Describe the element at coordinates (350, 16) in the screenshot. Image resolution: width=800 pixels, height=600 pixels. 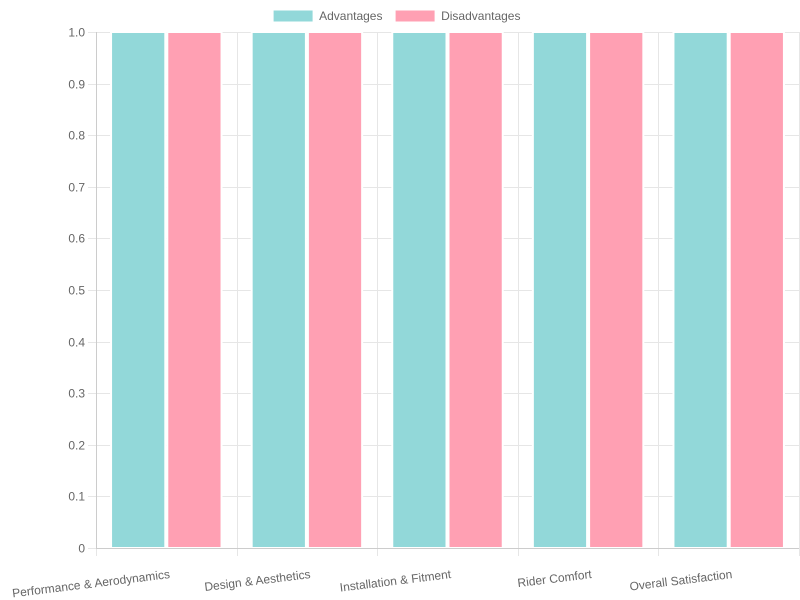
I see `legend-label-advantages: Advantages` at that location.